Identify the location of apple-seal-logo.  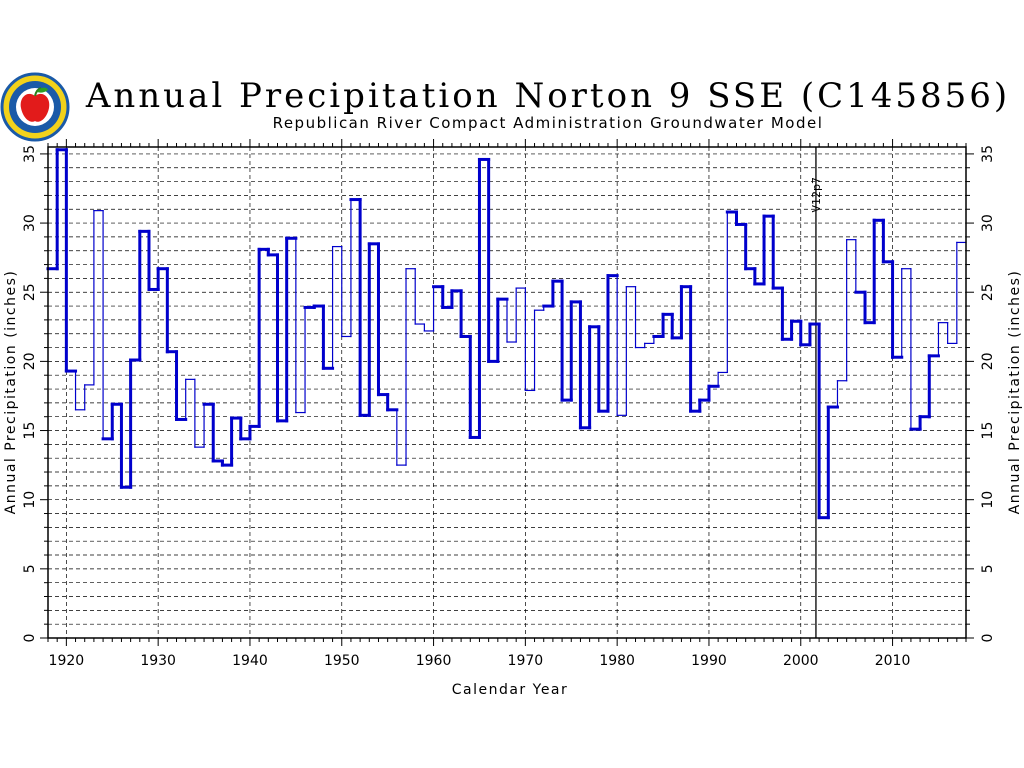
(35, 107).